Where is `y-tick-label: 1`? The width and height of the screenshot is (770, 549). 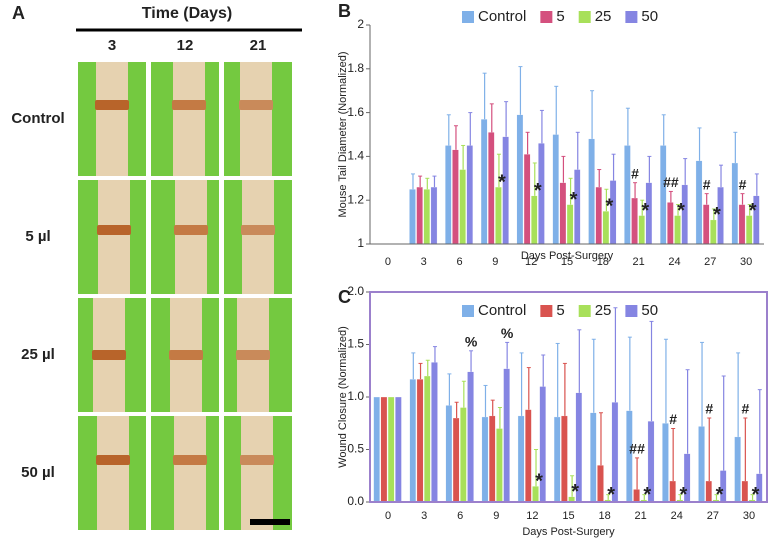
y-tick-label: 1 is located at coordinates (360, 243).